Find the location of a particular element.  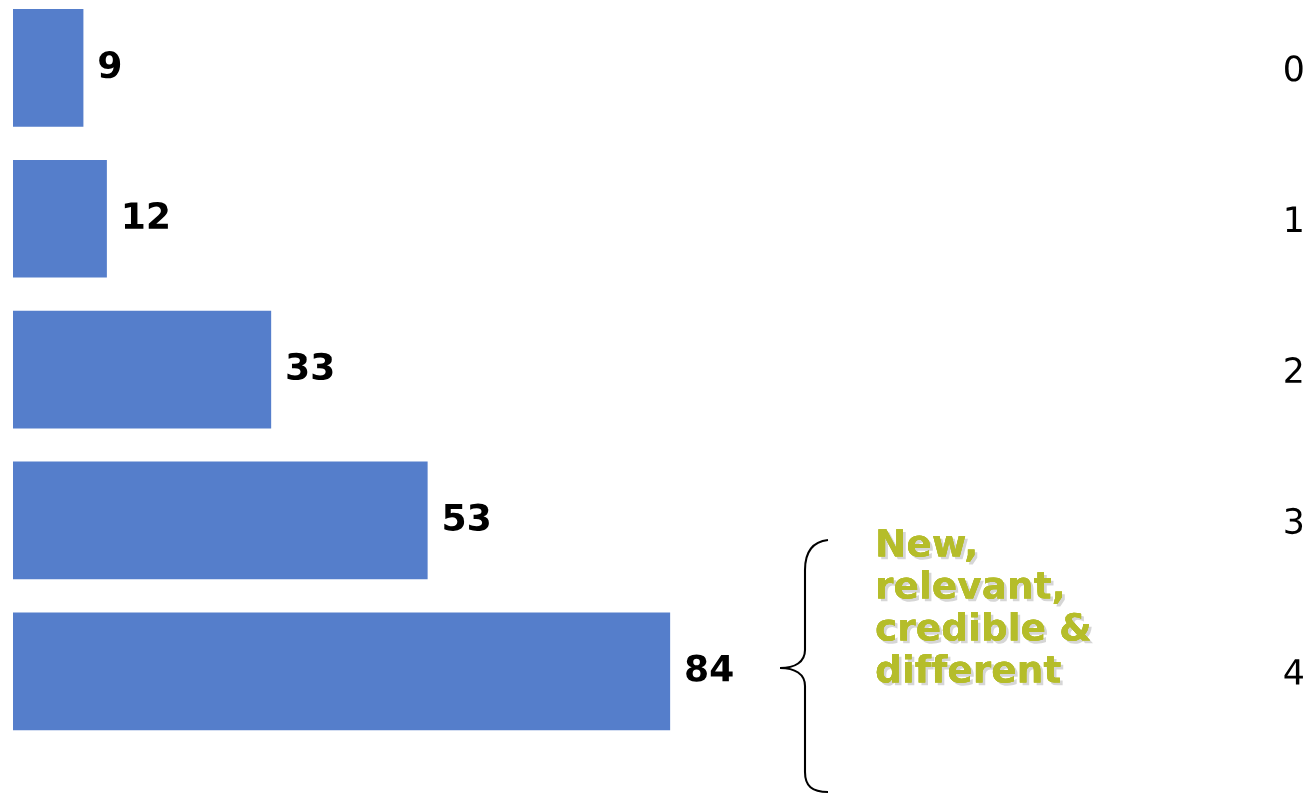

data-label: 12 is located at coordinates (146, 215).